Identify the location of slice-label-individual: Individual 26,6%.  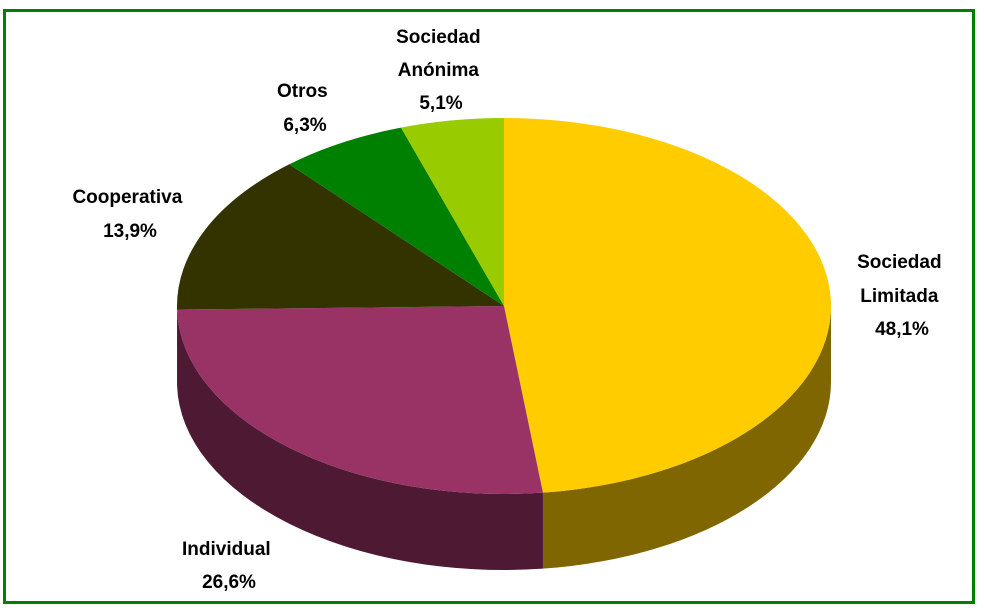
(229, 566).